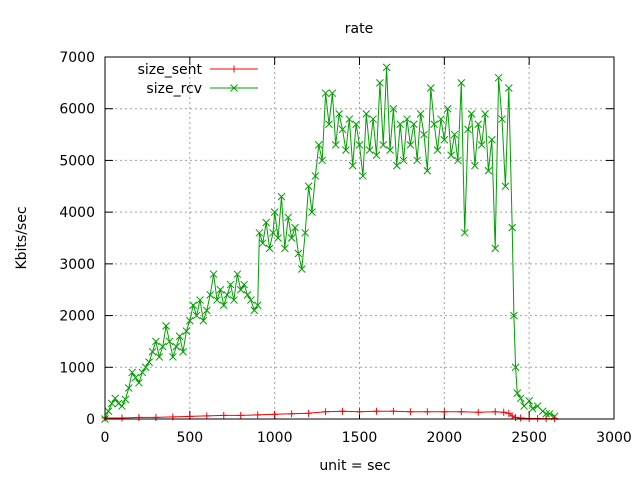 The image size is (640, 480). I want to click on legend-label-size_rcv: size_rcv, so click(174, 89).